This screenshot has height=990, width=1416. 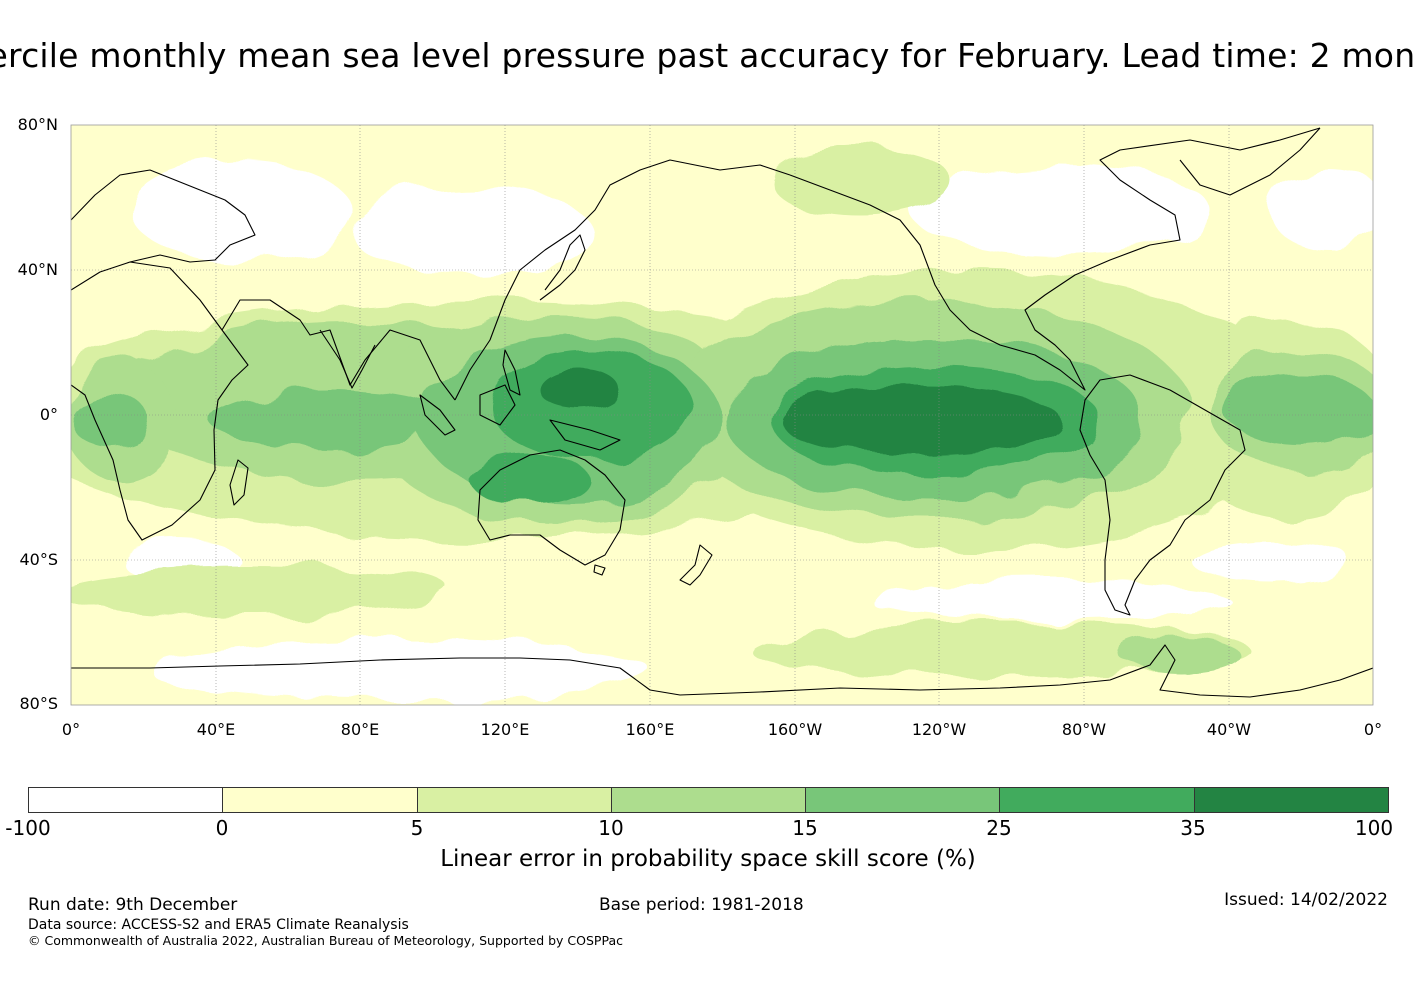 What do you see at coordinates (562, 267) in the screenshot?
I see `coastline-japan` at bounding box center [562, 267].